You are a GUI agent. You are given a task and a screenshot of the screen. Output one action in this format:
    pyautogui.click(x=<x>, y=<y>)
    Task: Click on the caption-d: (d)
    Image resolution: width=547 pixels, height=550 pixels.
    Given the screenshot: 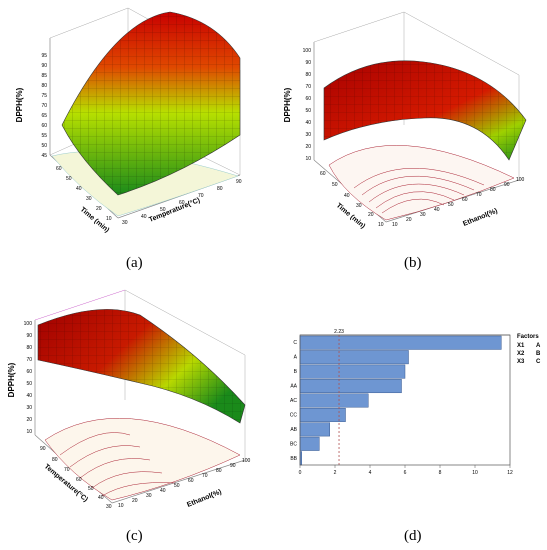 What is the action you would take?
    pyautogui.click(x=413, y=536)
    